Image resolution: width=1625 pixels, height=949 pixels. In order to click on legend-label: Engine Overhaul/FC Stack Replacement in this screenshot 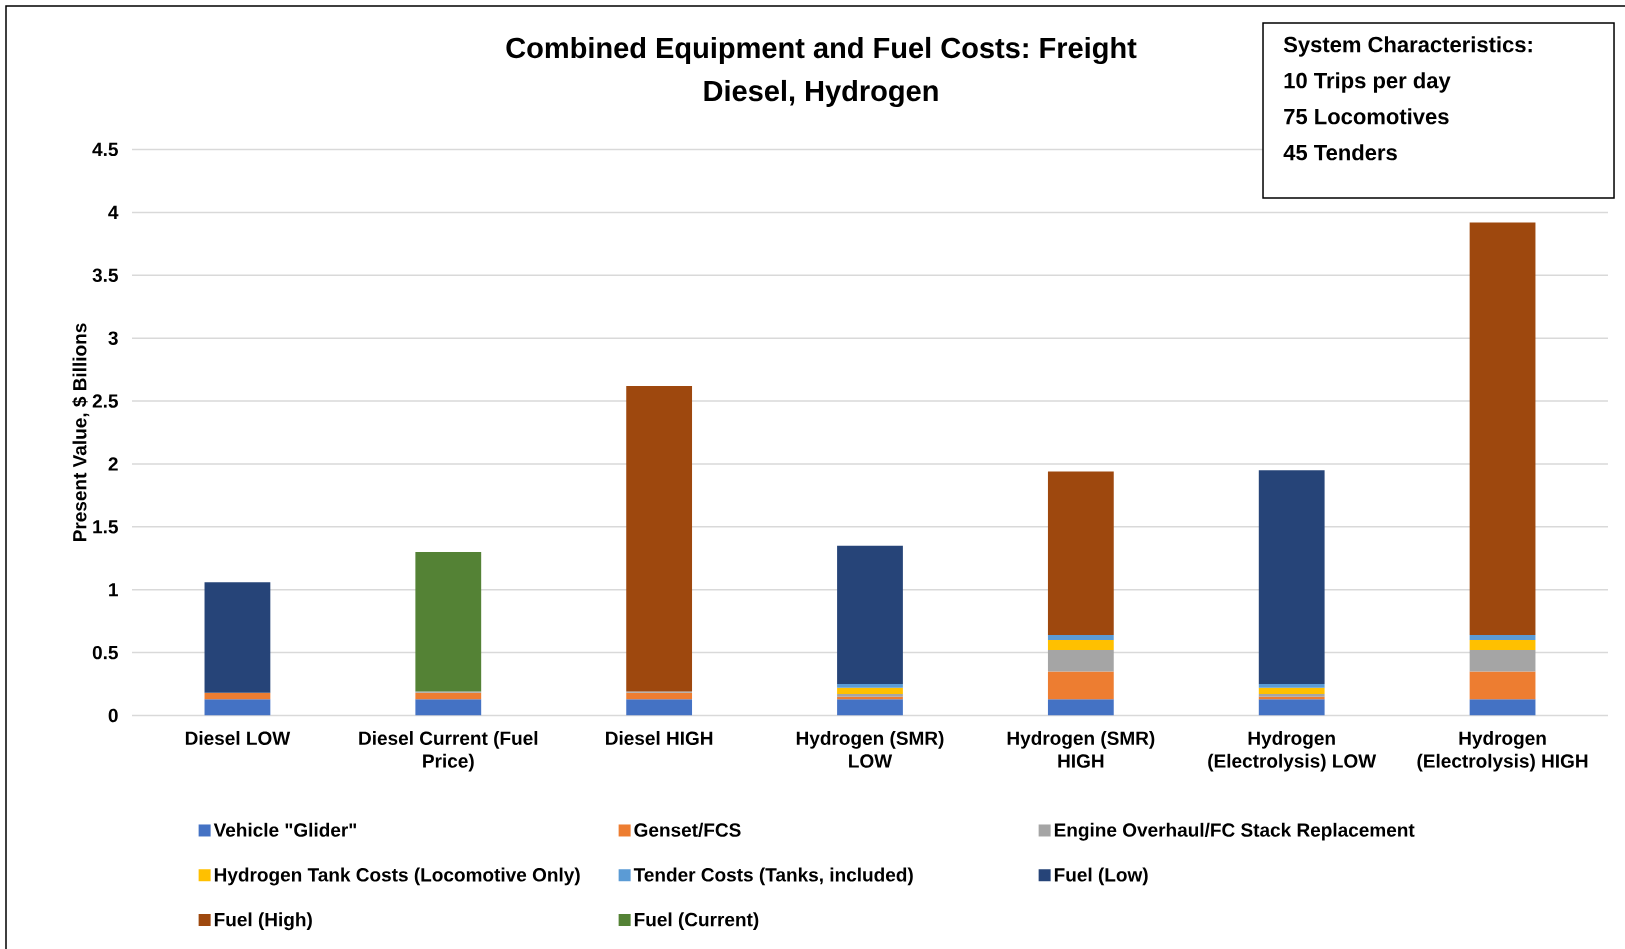, I will do `click(1234, 831)`.